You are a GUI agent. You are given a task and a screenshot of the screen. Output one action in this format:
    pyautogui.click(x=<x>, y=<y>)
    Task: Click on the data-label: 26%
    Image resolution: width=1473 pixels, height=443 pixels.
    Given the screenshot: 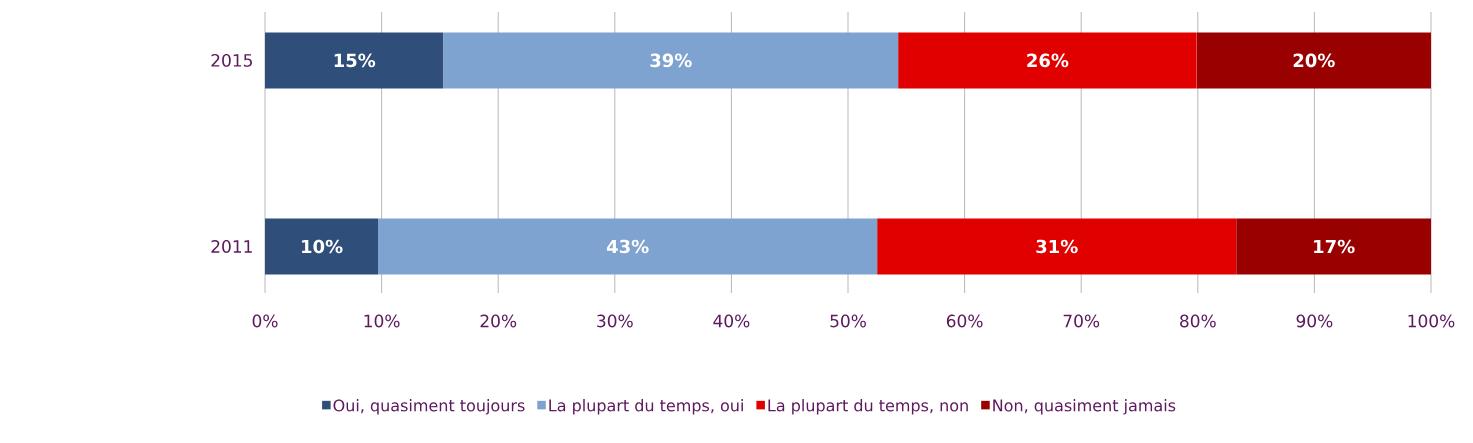 What is the action you would take?
    pyautogui.click(x=1048, y=60)
    